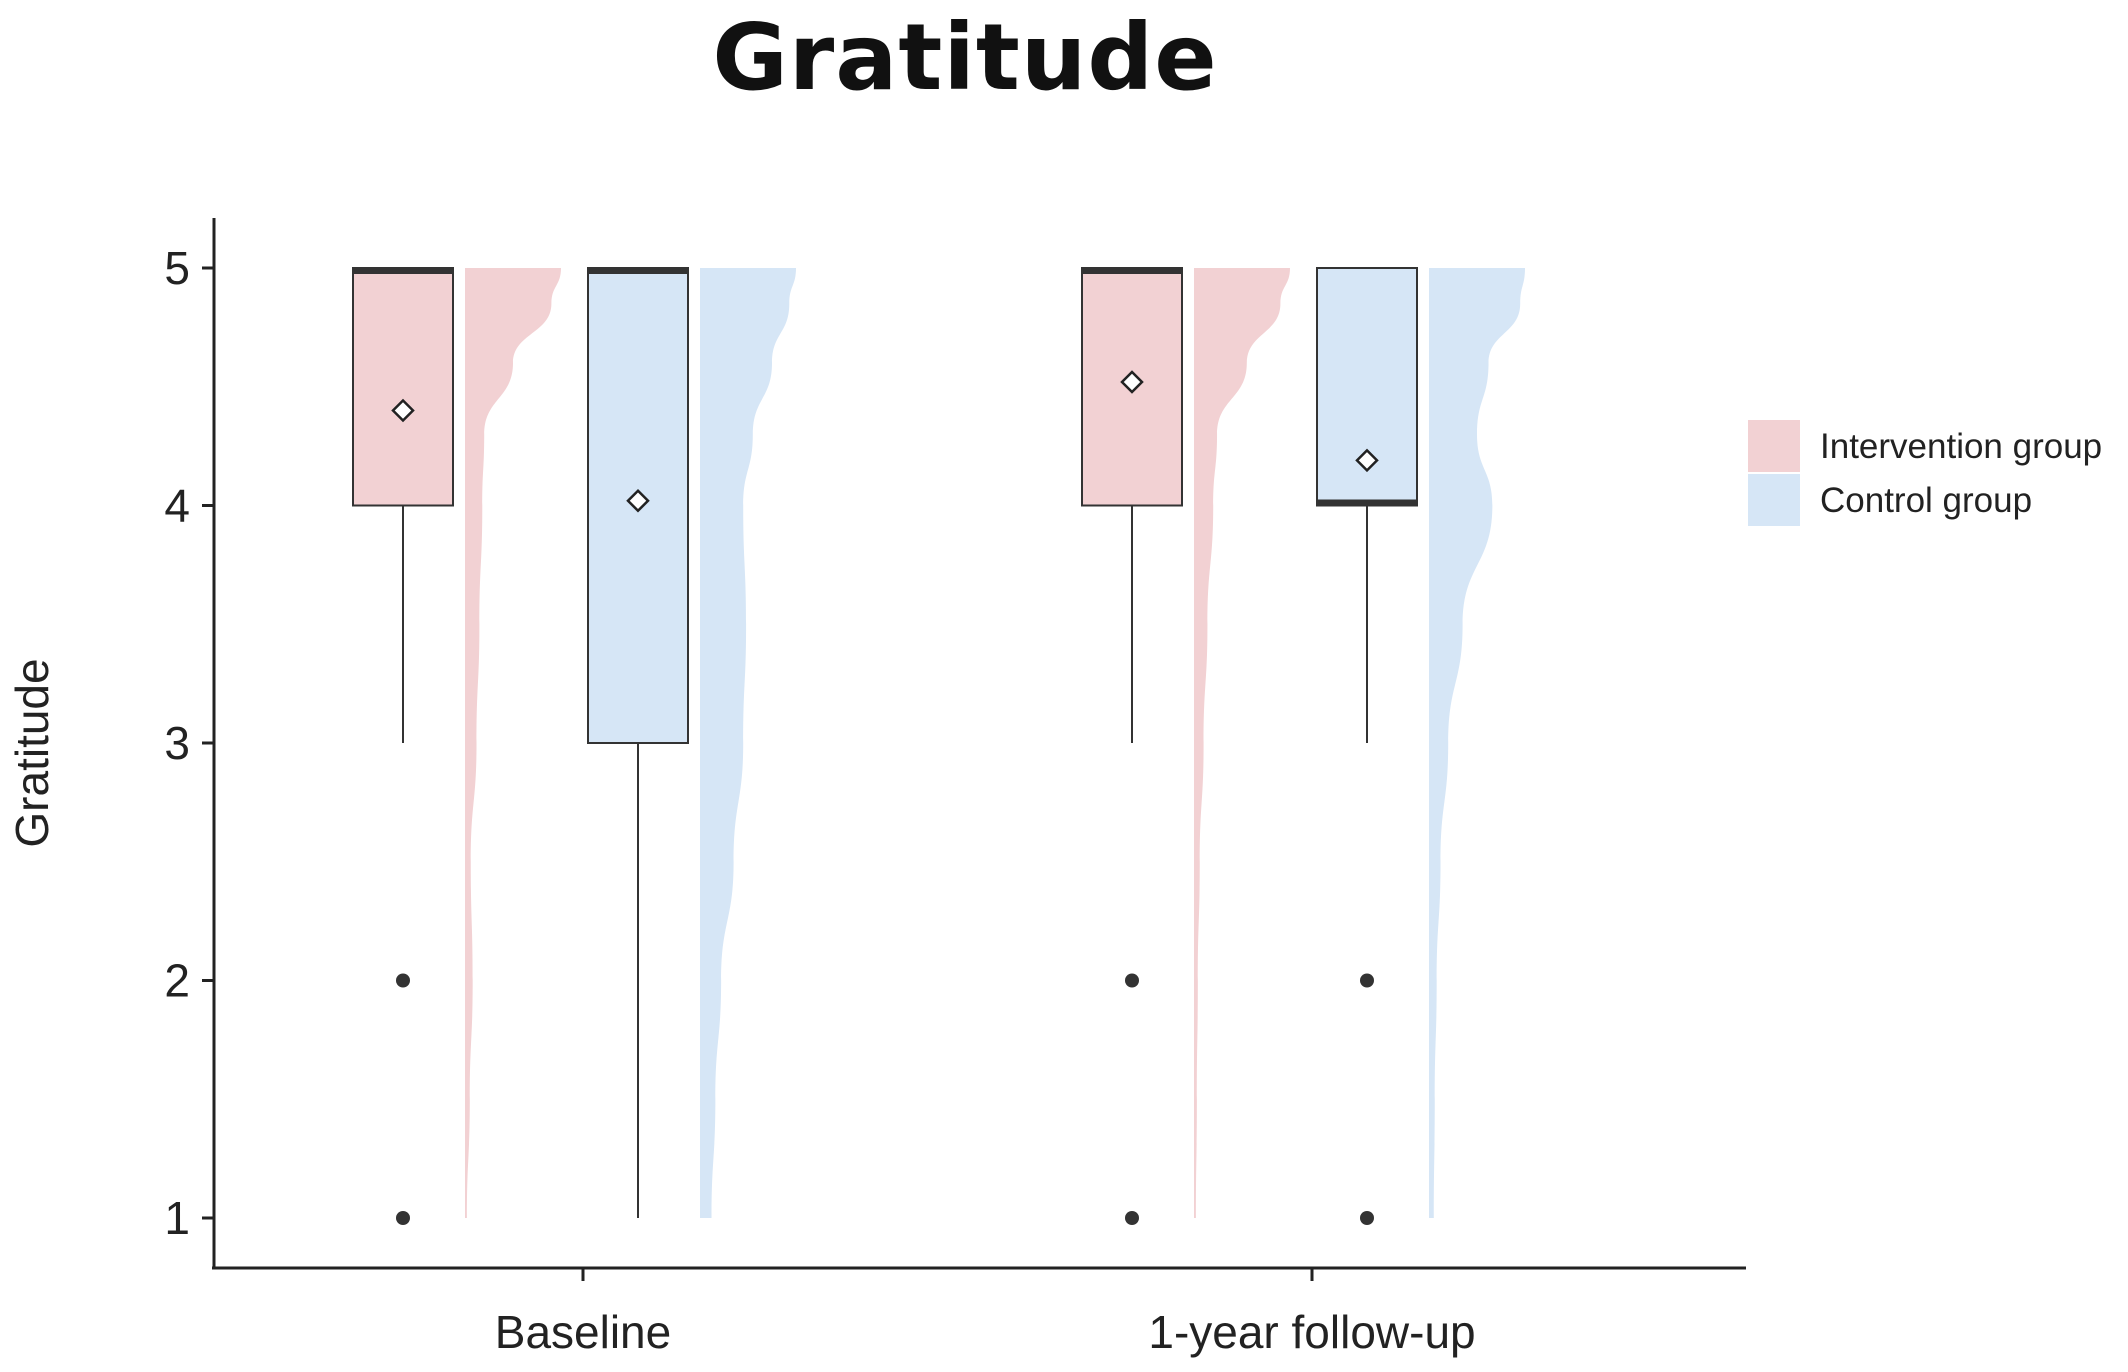 The height and width of the screenshot is (1372, 2128). What do you see at coordinates (32, 752) in the screenshot?
I see `y-axis-title: Gratitude` at bounding box center [32, 752].